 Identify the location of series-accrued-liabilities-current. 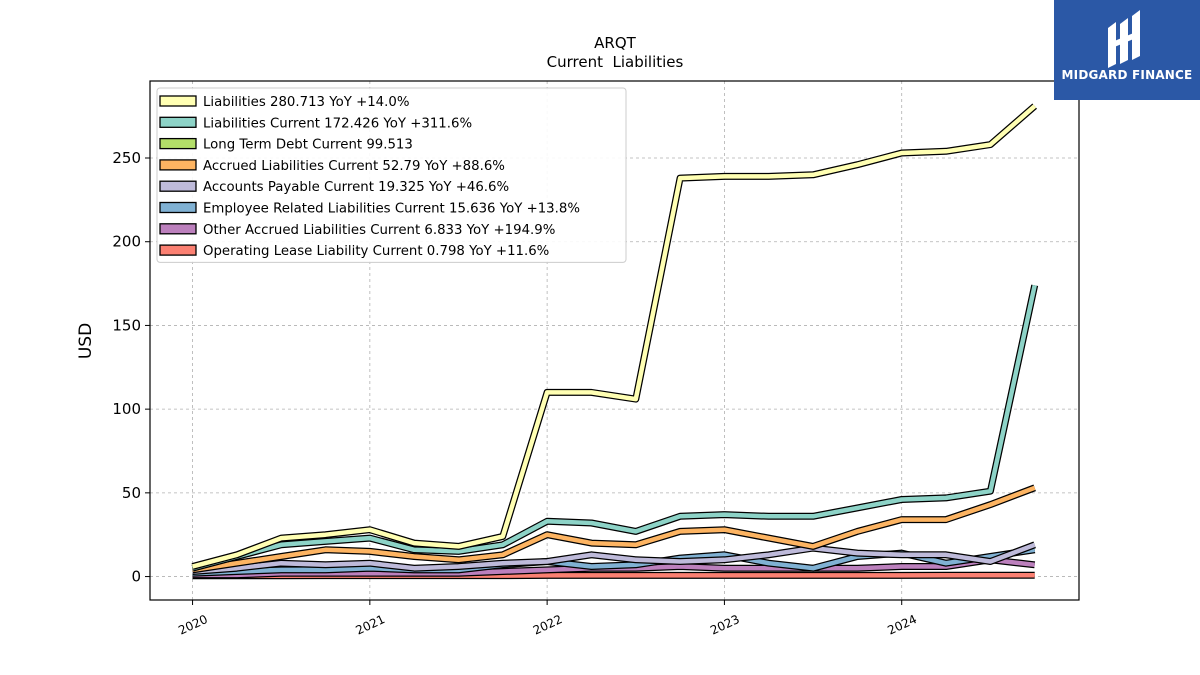
(613, 529).